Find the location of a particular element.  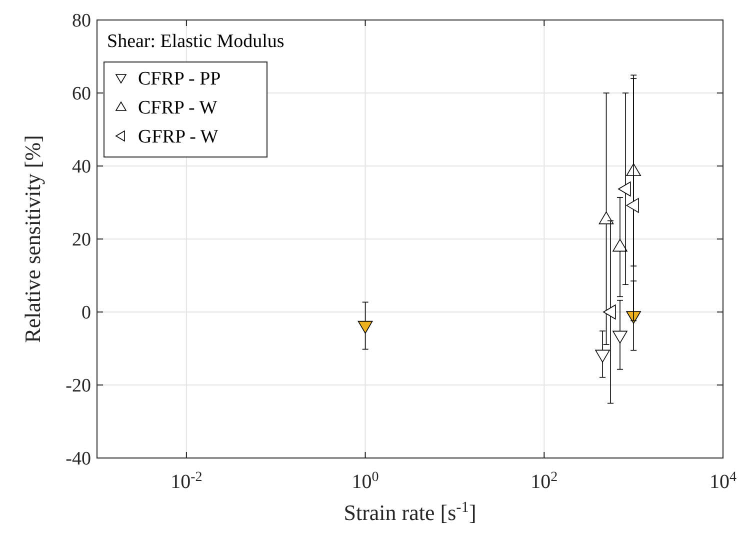

legend-label: GFRP - W is located at coordinates (178, 137).